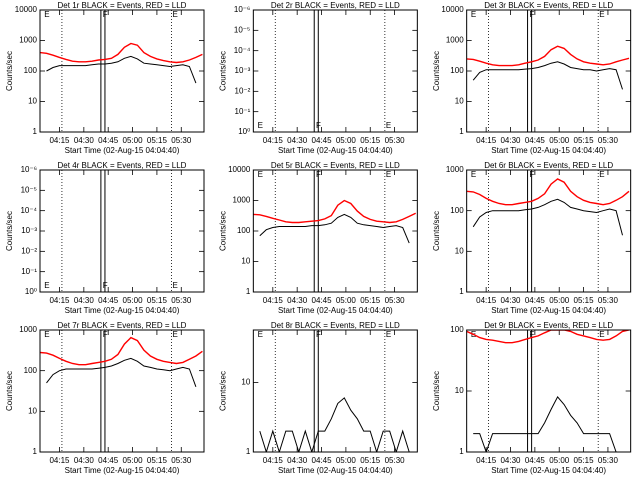  What do you see at coordinates (122, 165) in the screenshot?
I see `panel-title: Det 4r BLACK = Events, RED = LLD` at bounding box center [122, 165].